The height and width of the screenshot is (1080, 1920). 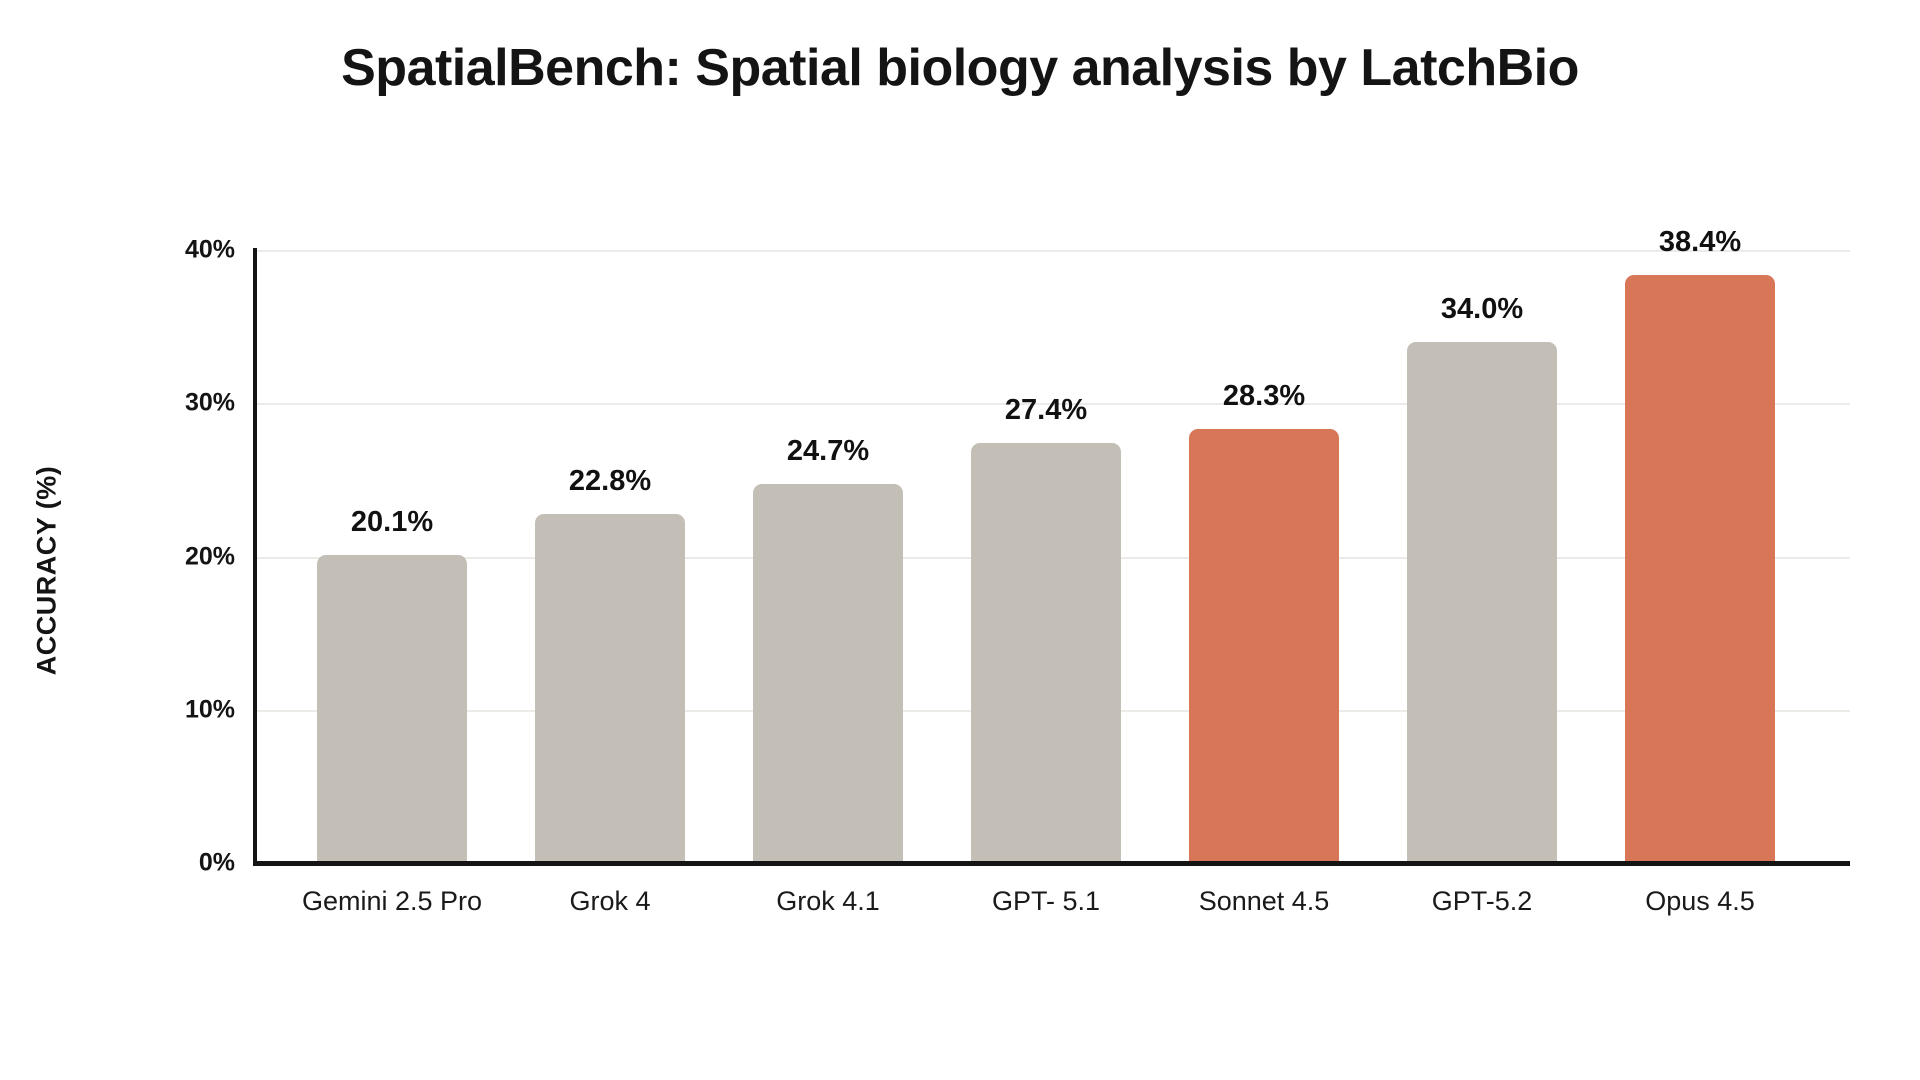 What do you see at coordinates (1700, 241) in the screenshot?
I see `bar-value-label: 38.4%` at bounding box center [1700, 241].